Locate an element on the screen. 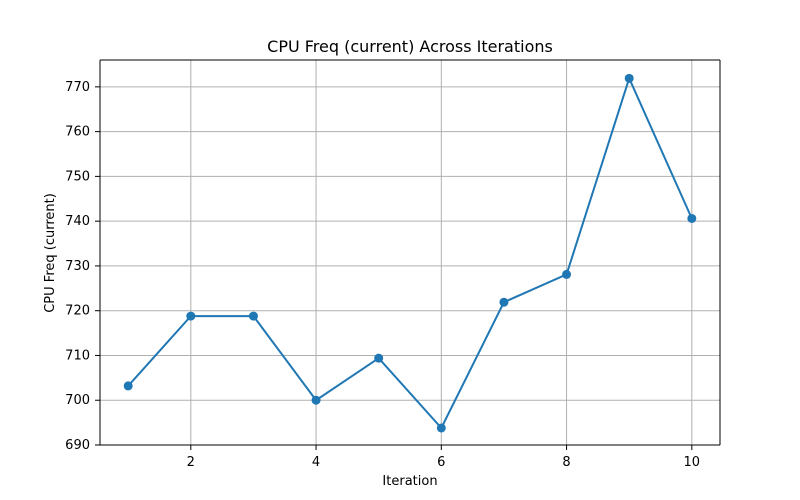 This screenshot has width=800, height=500. x-tick-label-3: 8 is located at coordinates (566, 462).